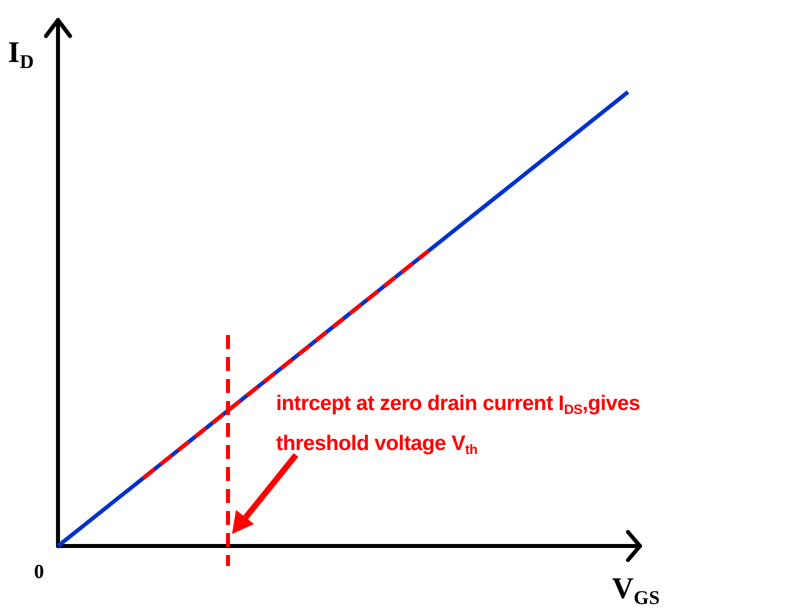 The width and height of the screenshot is (793, 614). What do you see at coordinates (458, 405) in the screenshot?
I see `annotation: intrcept at zero drain current I$_{DS}$,gives` at bounding box center [458, 405].